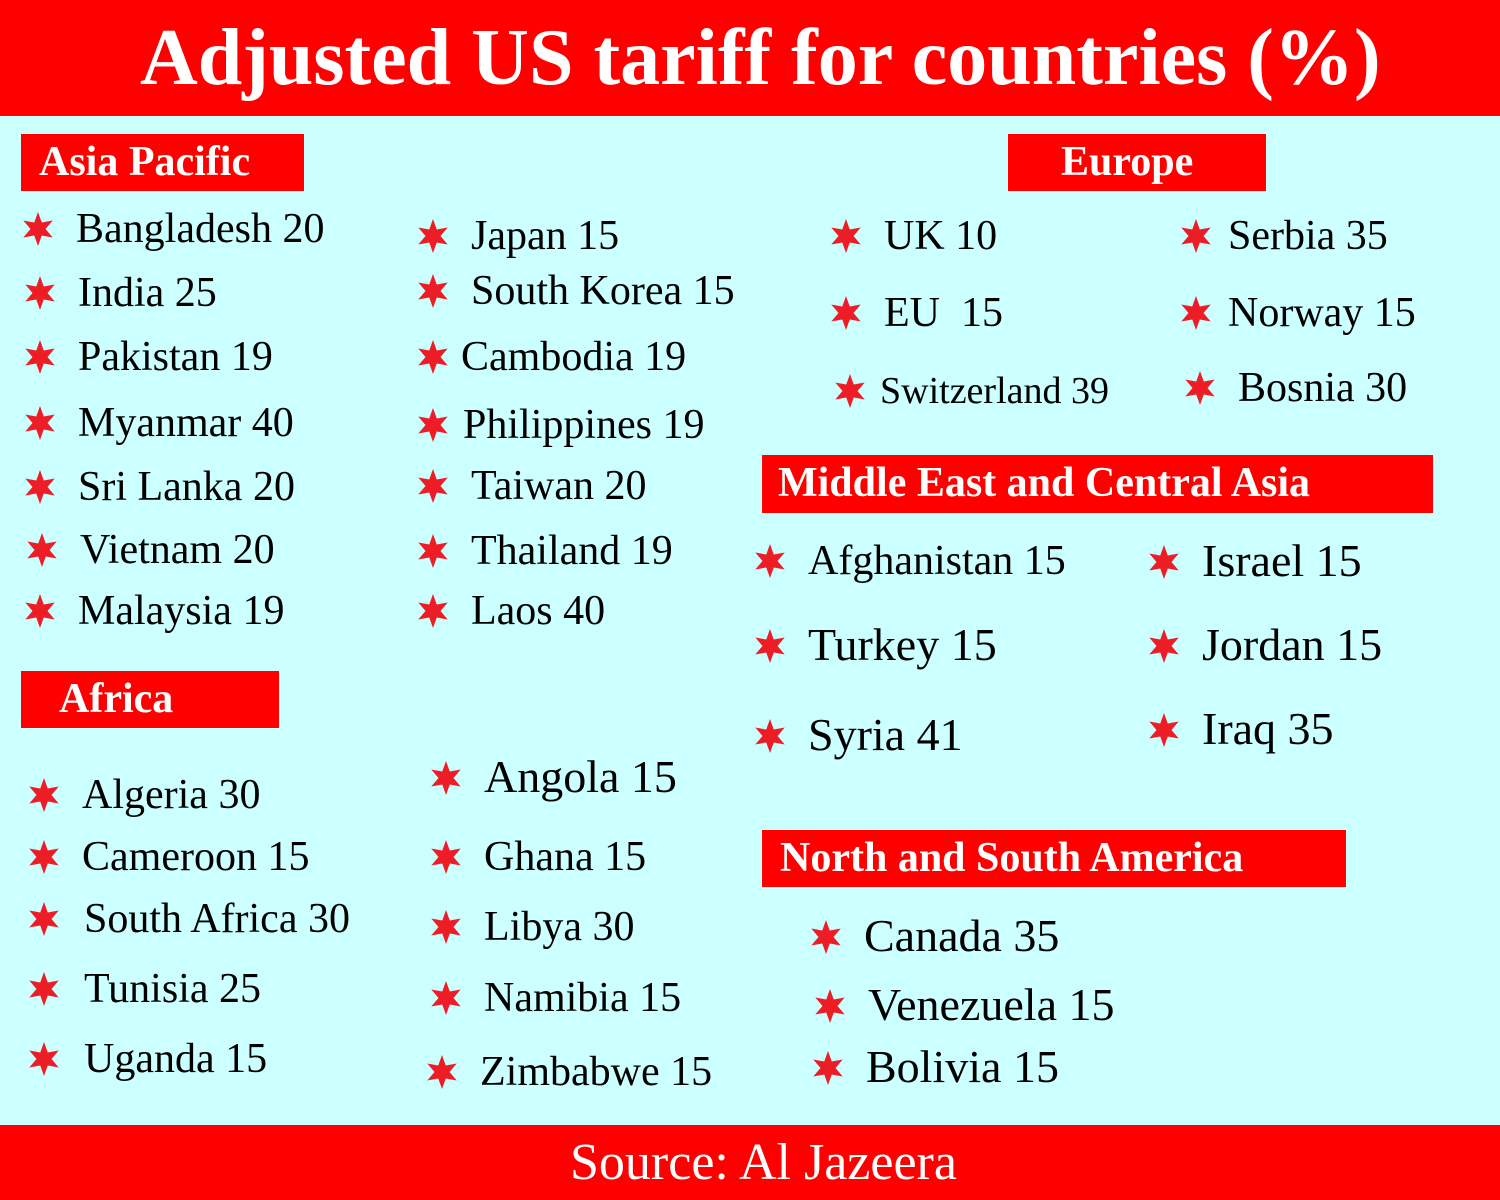 The height and width of the screenshot is (1200, 1500). I want to click on country-item: Cambodia 19, so click(550, 357).